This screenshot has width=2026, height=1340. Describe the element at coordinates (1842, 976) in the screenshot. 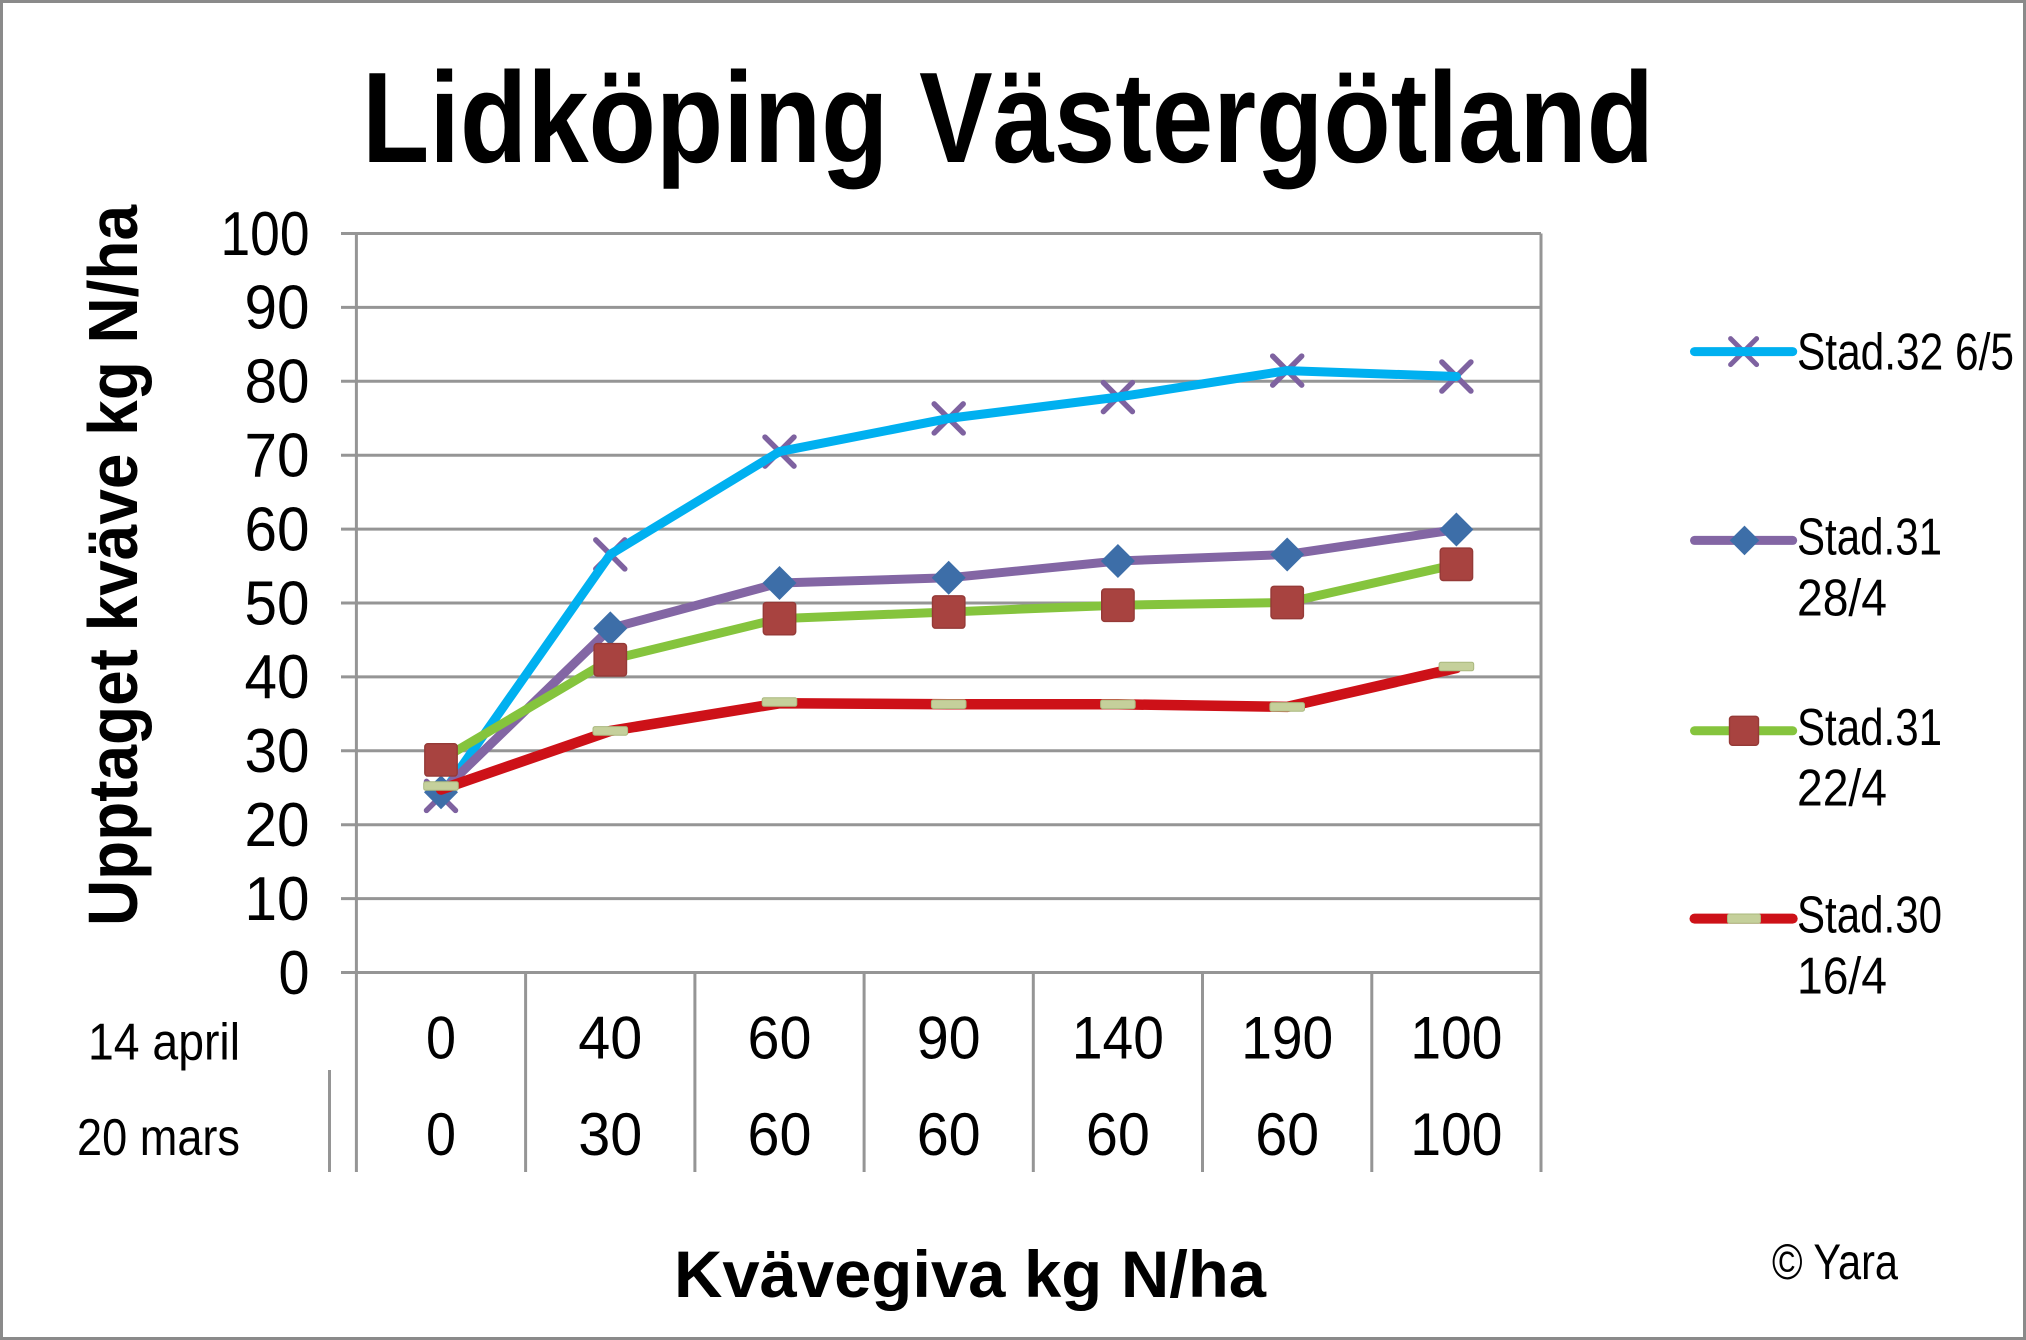

I see `svg-text: 16/4` at that location.